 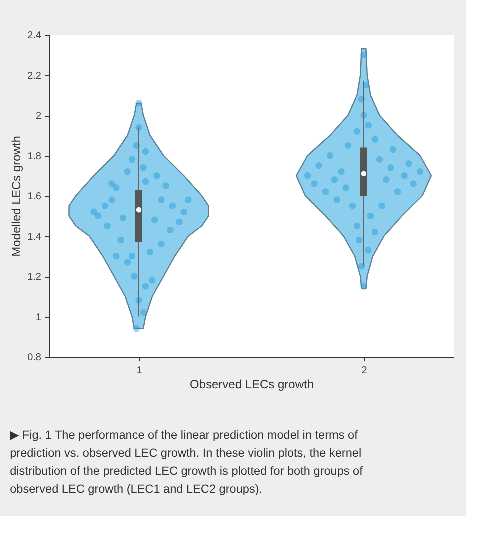 What do you see at coordinates (35, 36) in the screenshot?
I see `y-tick-label: 2.4` at bounding box center [35, 36].